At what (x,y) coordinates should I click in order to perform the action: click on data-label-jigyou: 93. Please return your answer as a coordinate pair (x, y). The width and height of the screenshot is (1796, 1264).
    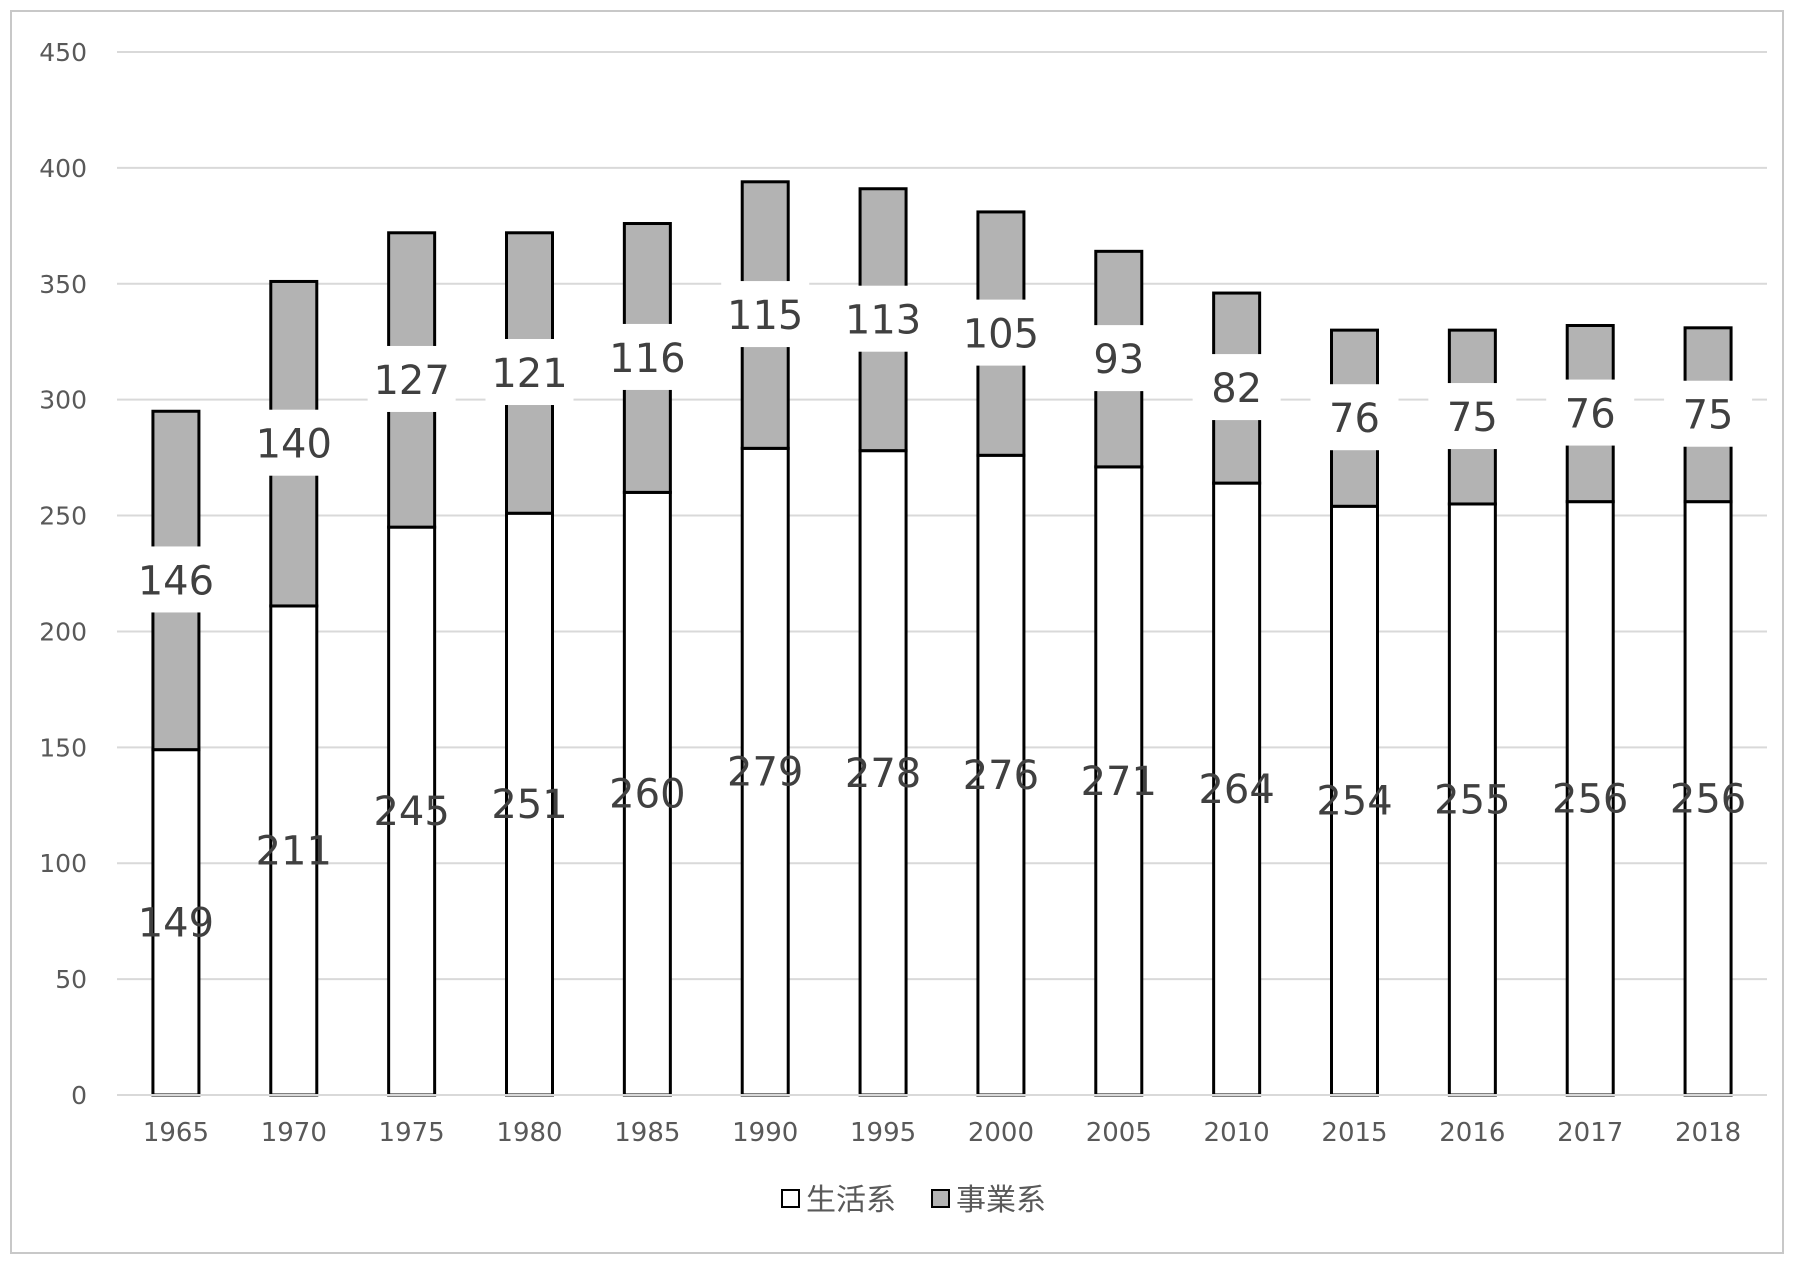
    Looking at the image, I should click on (1118, 360).